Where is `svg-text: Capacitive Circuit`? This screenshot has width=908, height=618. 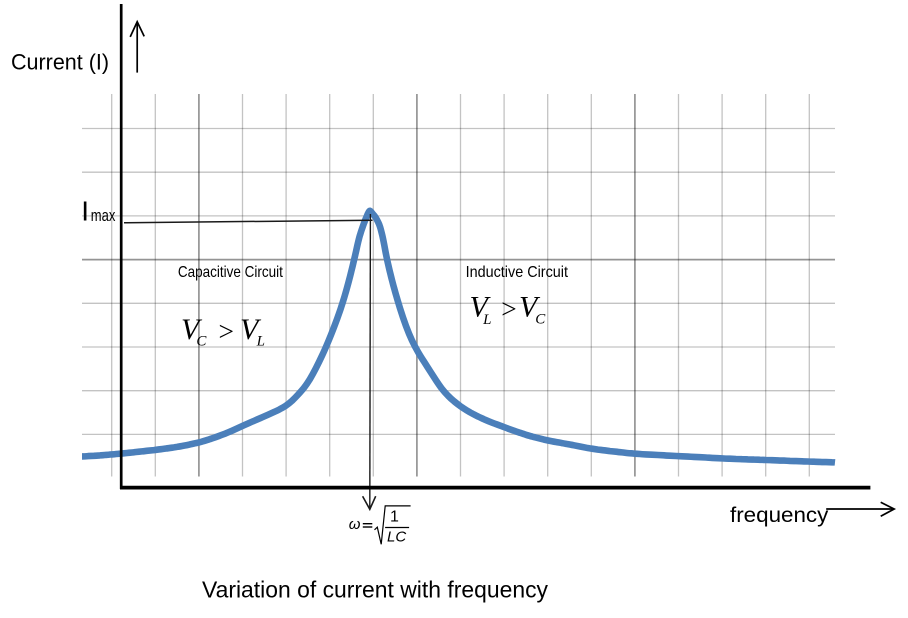
svg-text: Capacitive Circuit is located at coordinates (231, 272).